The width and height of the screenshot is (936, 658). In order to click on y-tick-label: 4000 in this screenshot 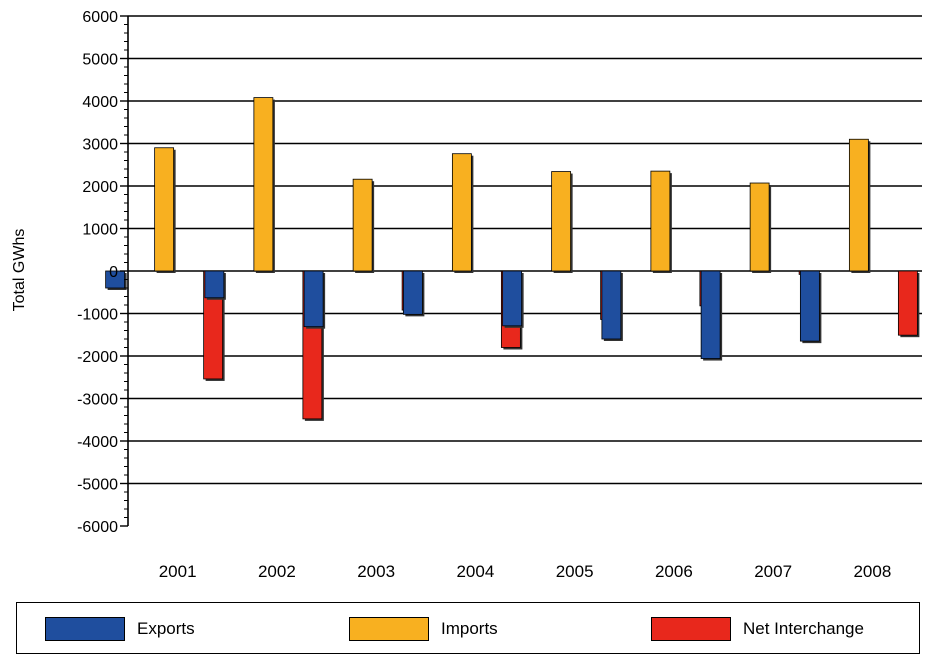, I will do `click(100, 102)`.